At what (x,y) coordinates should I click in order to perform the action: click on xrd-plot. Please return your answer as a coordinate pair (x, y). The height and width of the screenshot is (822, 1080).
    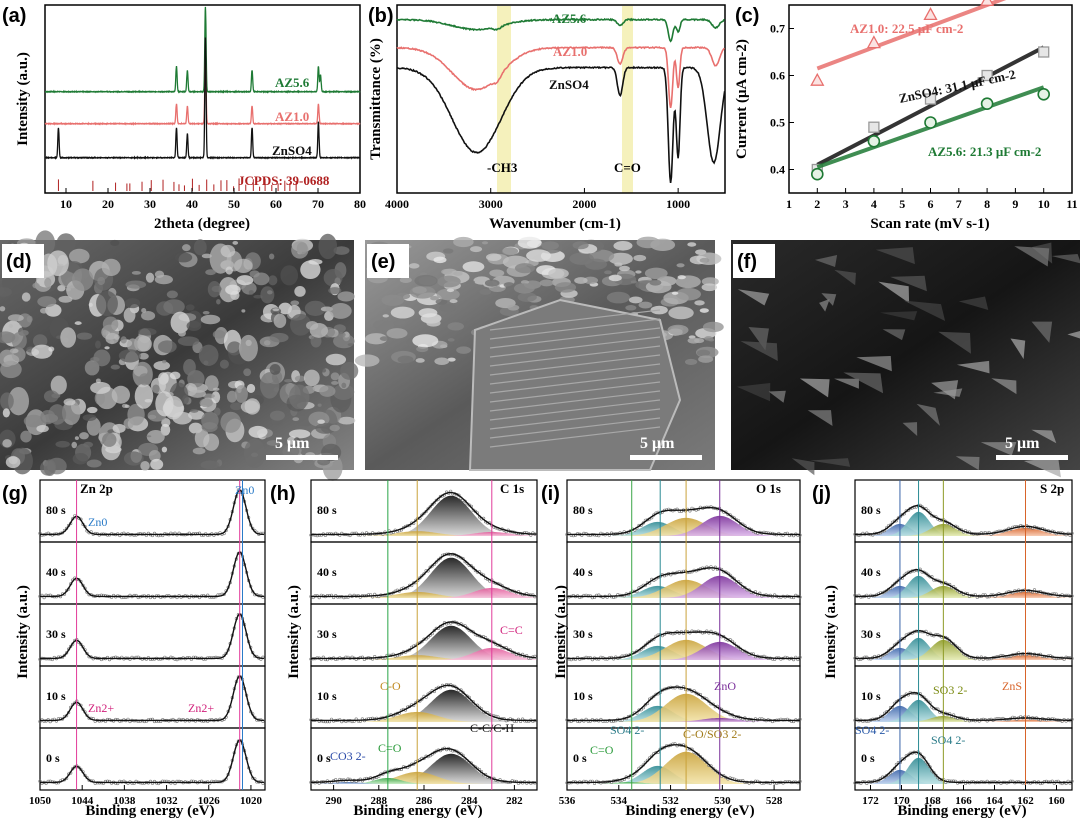
    Looking at the image, I should click on (202, 98).